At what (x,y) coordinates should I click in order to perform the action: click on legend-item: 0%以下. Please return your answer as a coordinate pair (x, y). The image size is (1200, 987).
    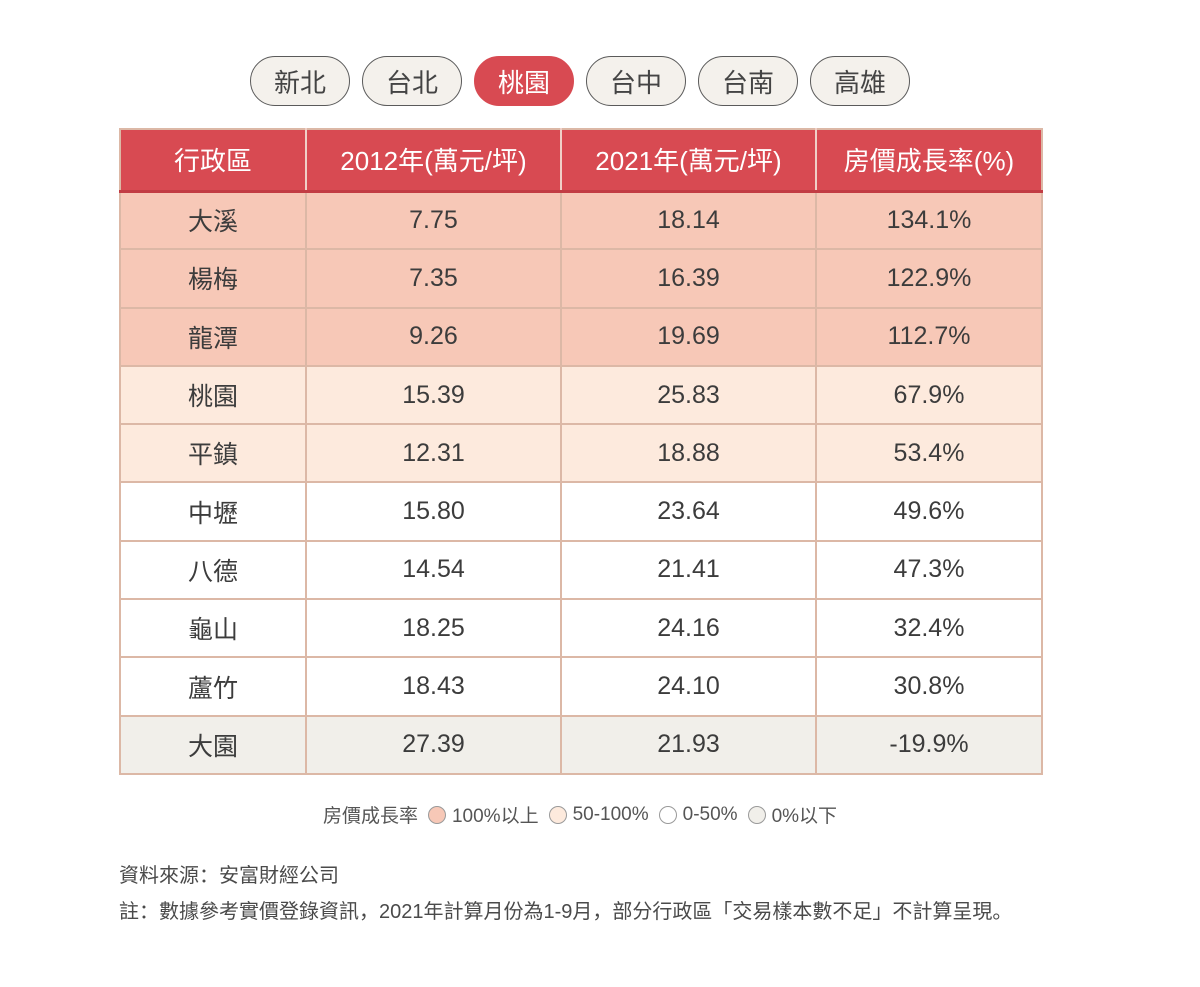
    Looking at the image, I should click on (792, 814).